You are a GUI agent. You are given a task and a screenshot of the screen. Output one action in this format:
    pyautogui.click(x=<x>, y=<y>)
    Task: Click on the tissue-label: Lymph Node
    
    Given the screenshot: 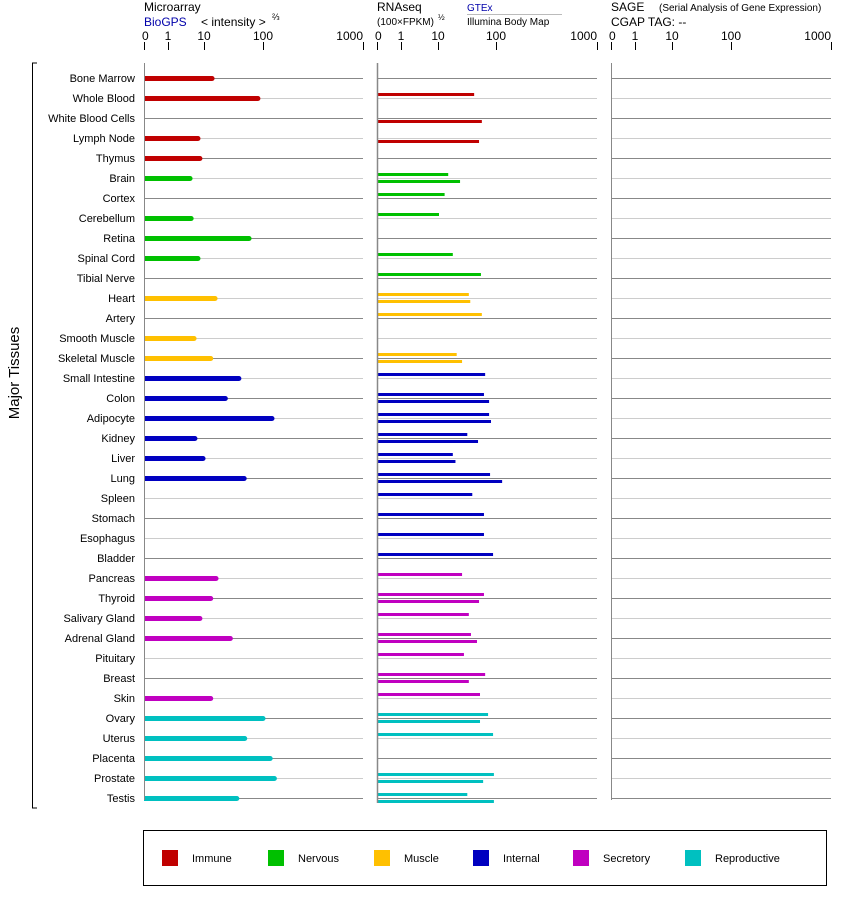 What is the action you would take?
    pyautogui.click(x=104, y=139)
    